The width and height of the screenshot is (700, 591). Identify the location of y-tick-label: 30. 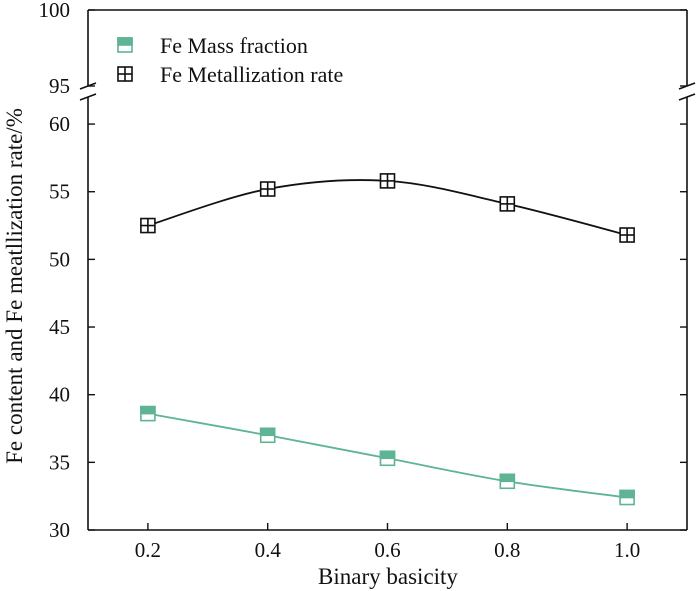
(59, 530).